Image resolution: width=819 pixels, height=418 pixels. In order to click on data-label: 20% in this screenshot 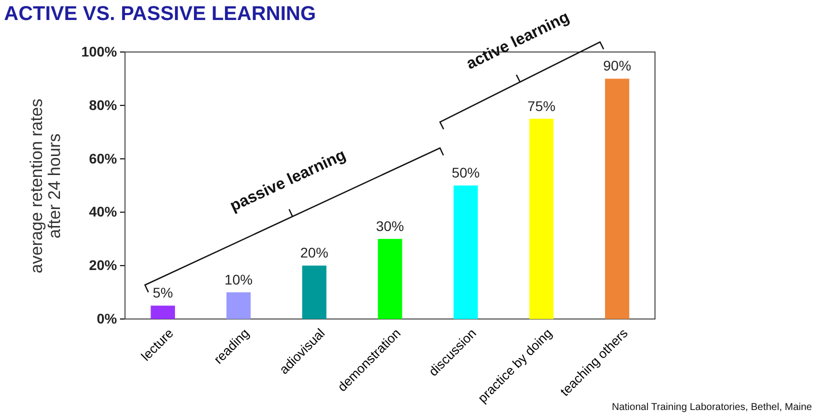, I will do `click(314, 252)`.